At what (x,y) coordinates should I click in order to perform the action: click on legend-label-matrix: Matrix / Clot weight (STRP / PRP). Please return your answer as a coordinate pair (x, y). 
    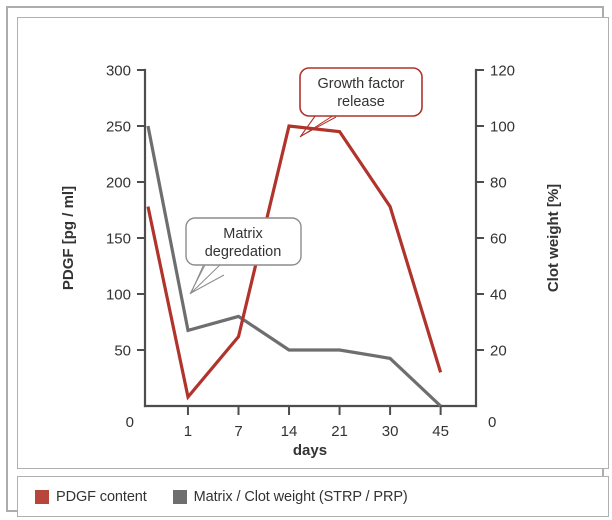
    Looking at the image, I should click on (300, 496).